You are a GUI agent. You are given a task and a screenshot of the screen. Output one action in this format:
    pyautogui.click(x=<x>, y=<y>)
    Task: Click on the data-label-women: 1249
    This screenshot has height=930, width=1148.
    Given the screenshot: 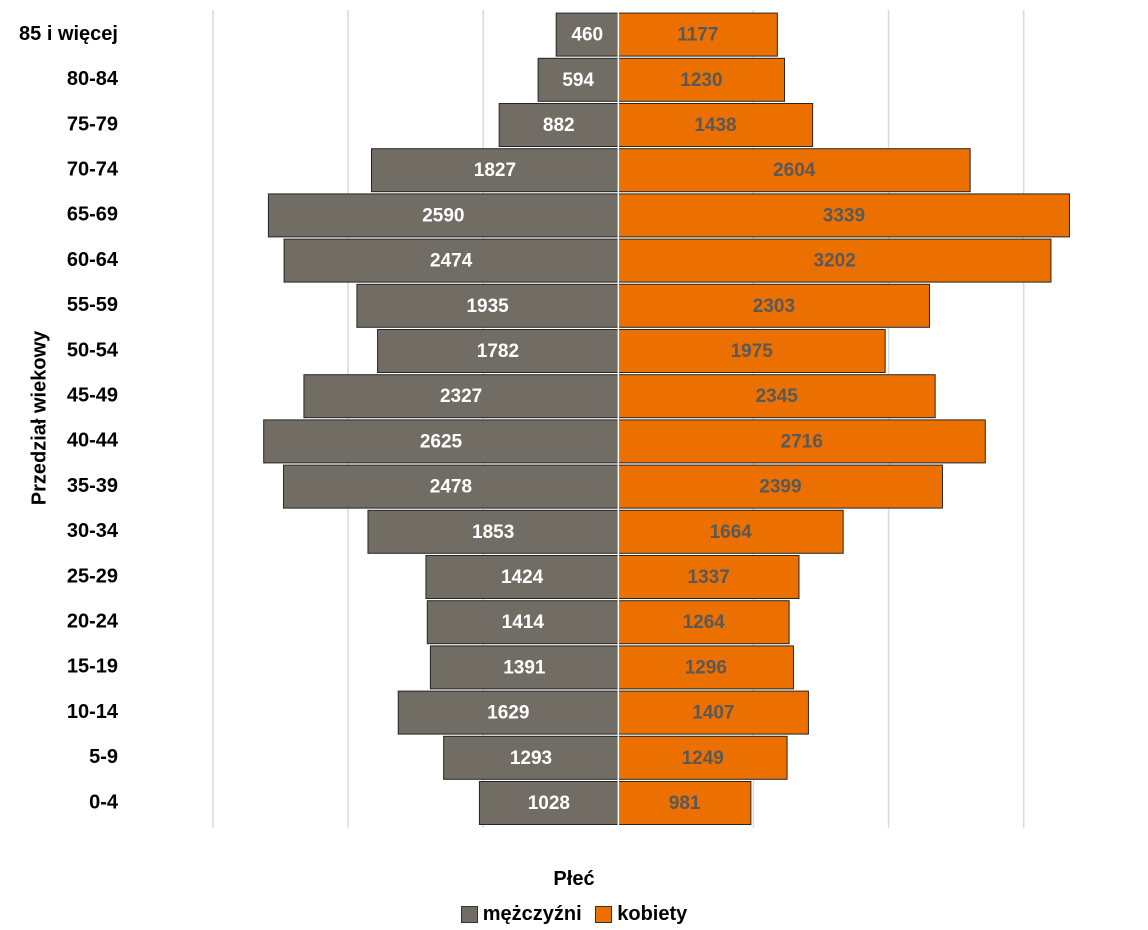 What is the action you would take?
    pyautogui.click(x=703, y=758)
    